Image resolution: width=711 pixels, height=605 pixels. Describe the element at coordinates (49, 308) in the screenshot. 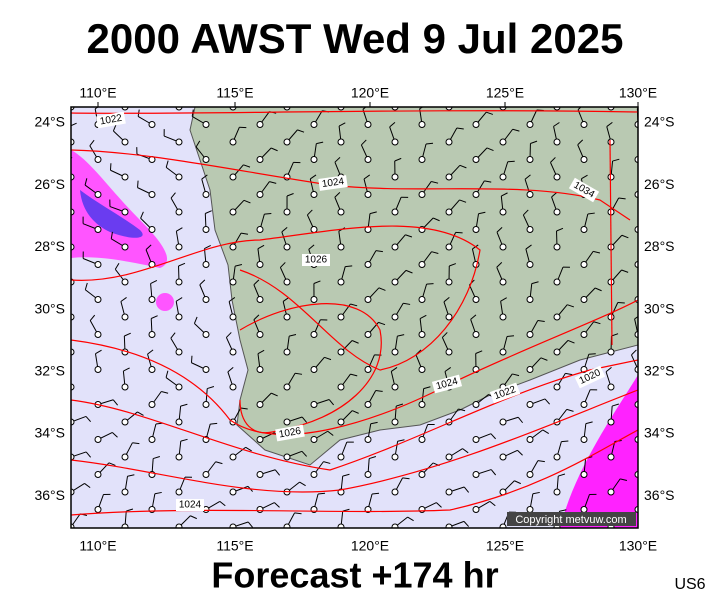

I see `lat-label: 30°S` at that location.